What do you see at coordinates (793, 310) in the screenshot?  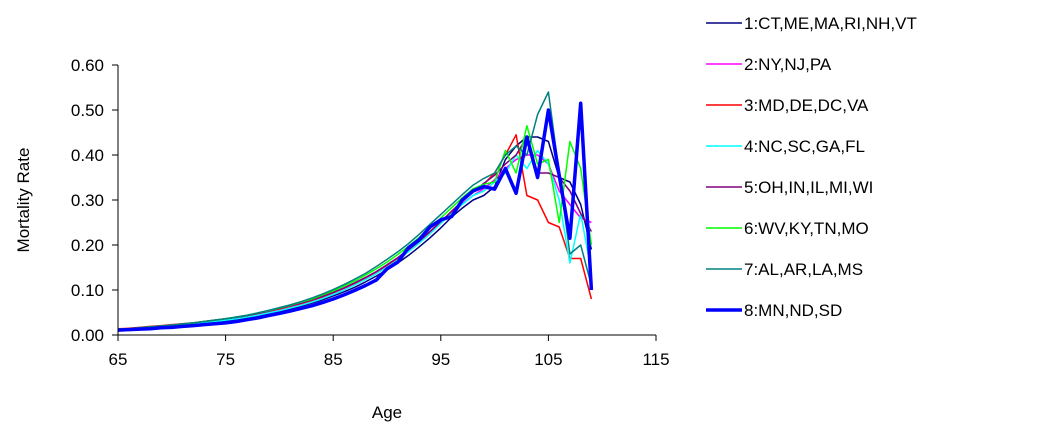 I see `legend-label-8: 8:MN,ND,SD` at bounding box center [793, 310].